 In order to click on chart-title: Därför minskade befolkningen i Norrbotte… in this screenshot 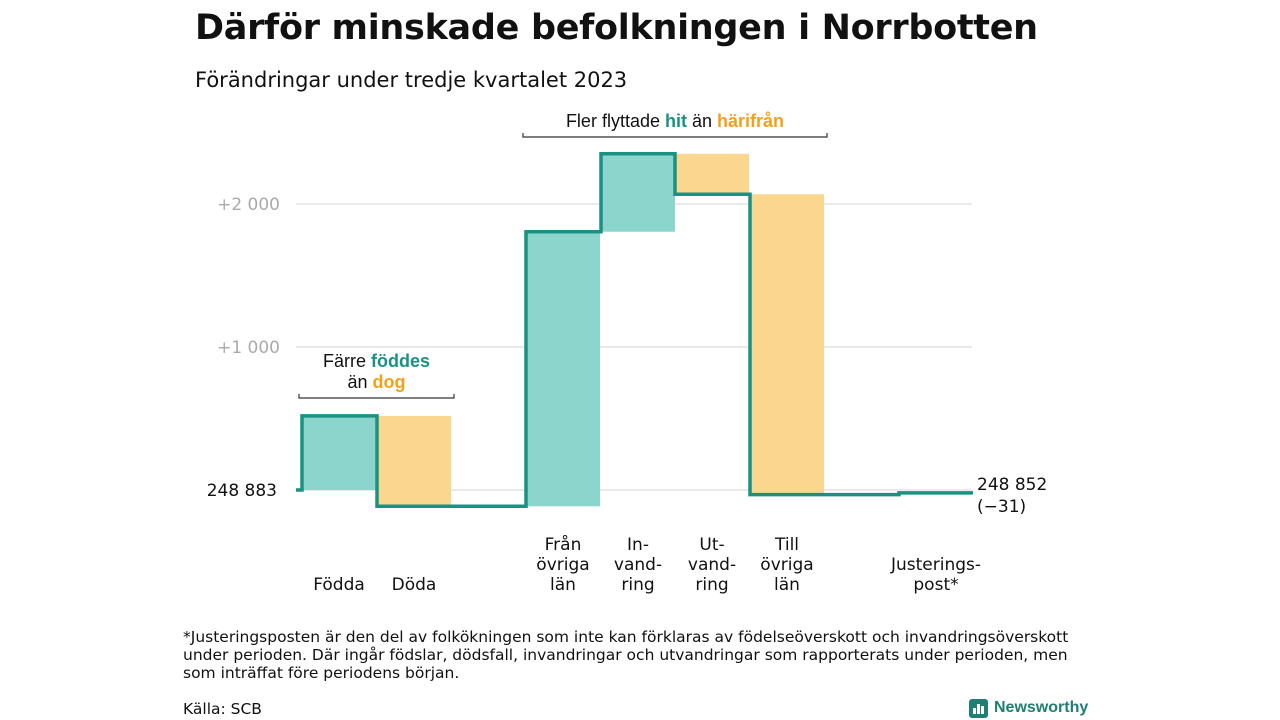, I will do `click(616, 28)`.